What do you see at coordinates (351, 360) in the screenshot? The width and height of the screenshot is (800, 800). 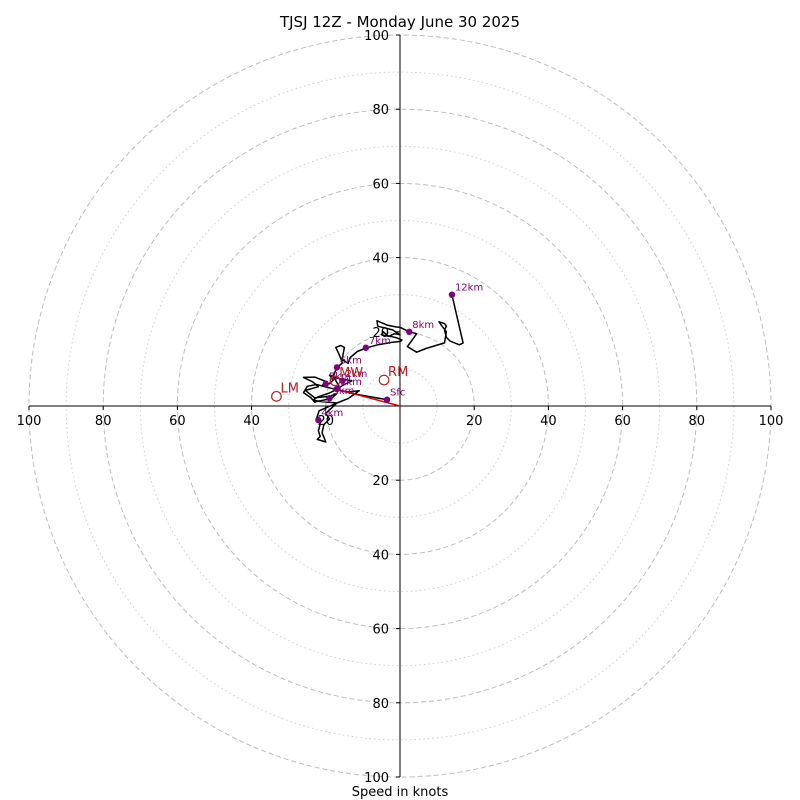 I see `height-label-6km: 6km` at bounding box center [351, 360].